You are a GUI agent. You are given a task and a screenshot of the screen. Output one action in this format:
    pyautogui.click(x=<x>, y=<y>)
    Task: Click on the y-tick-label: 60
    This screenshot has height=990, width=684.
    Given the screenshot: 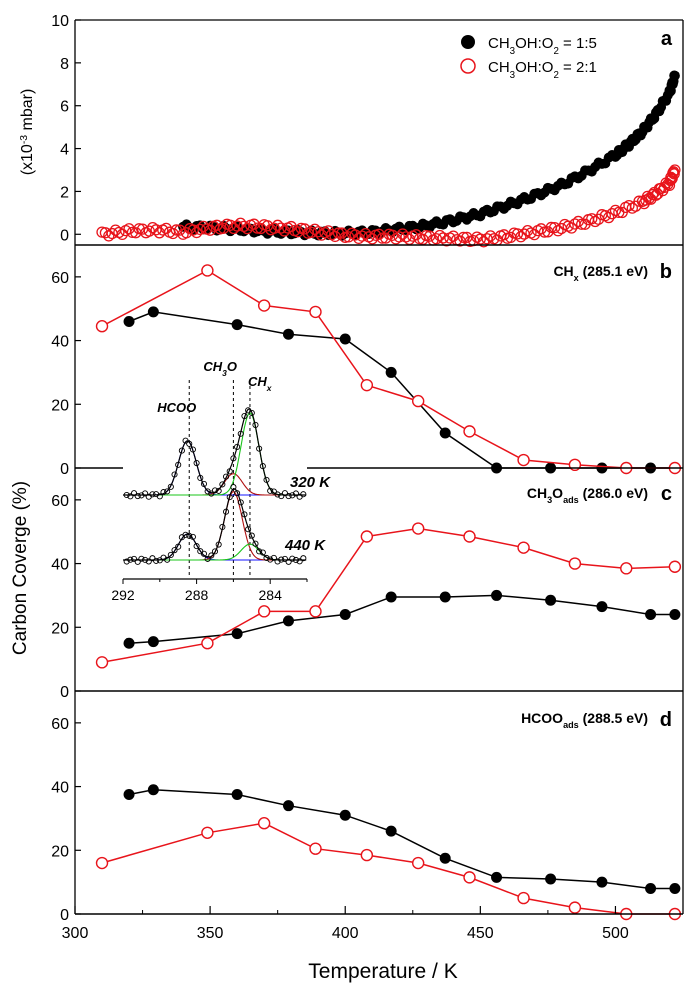 What is the action you would take?
    pyautogui.click(x=60, y=724)
    